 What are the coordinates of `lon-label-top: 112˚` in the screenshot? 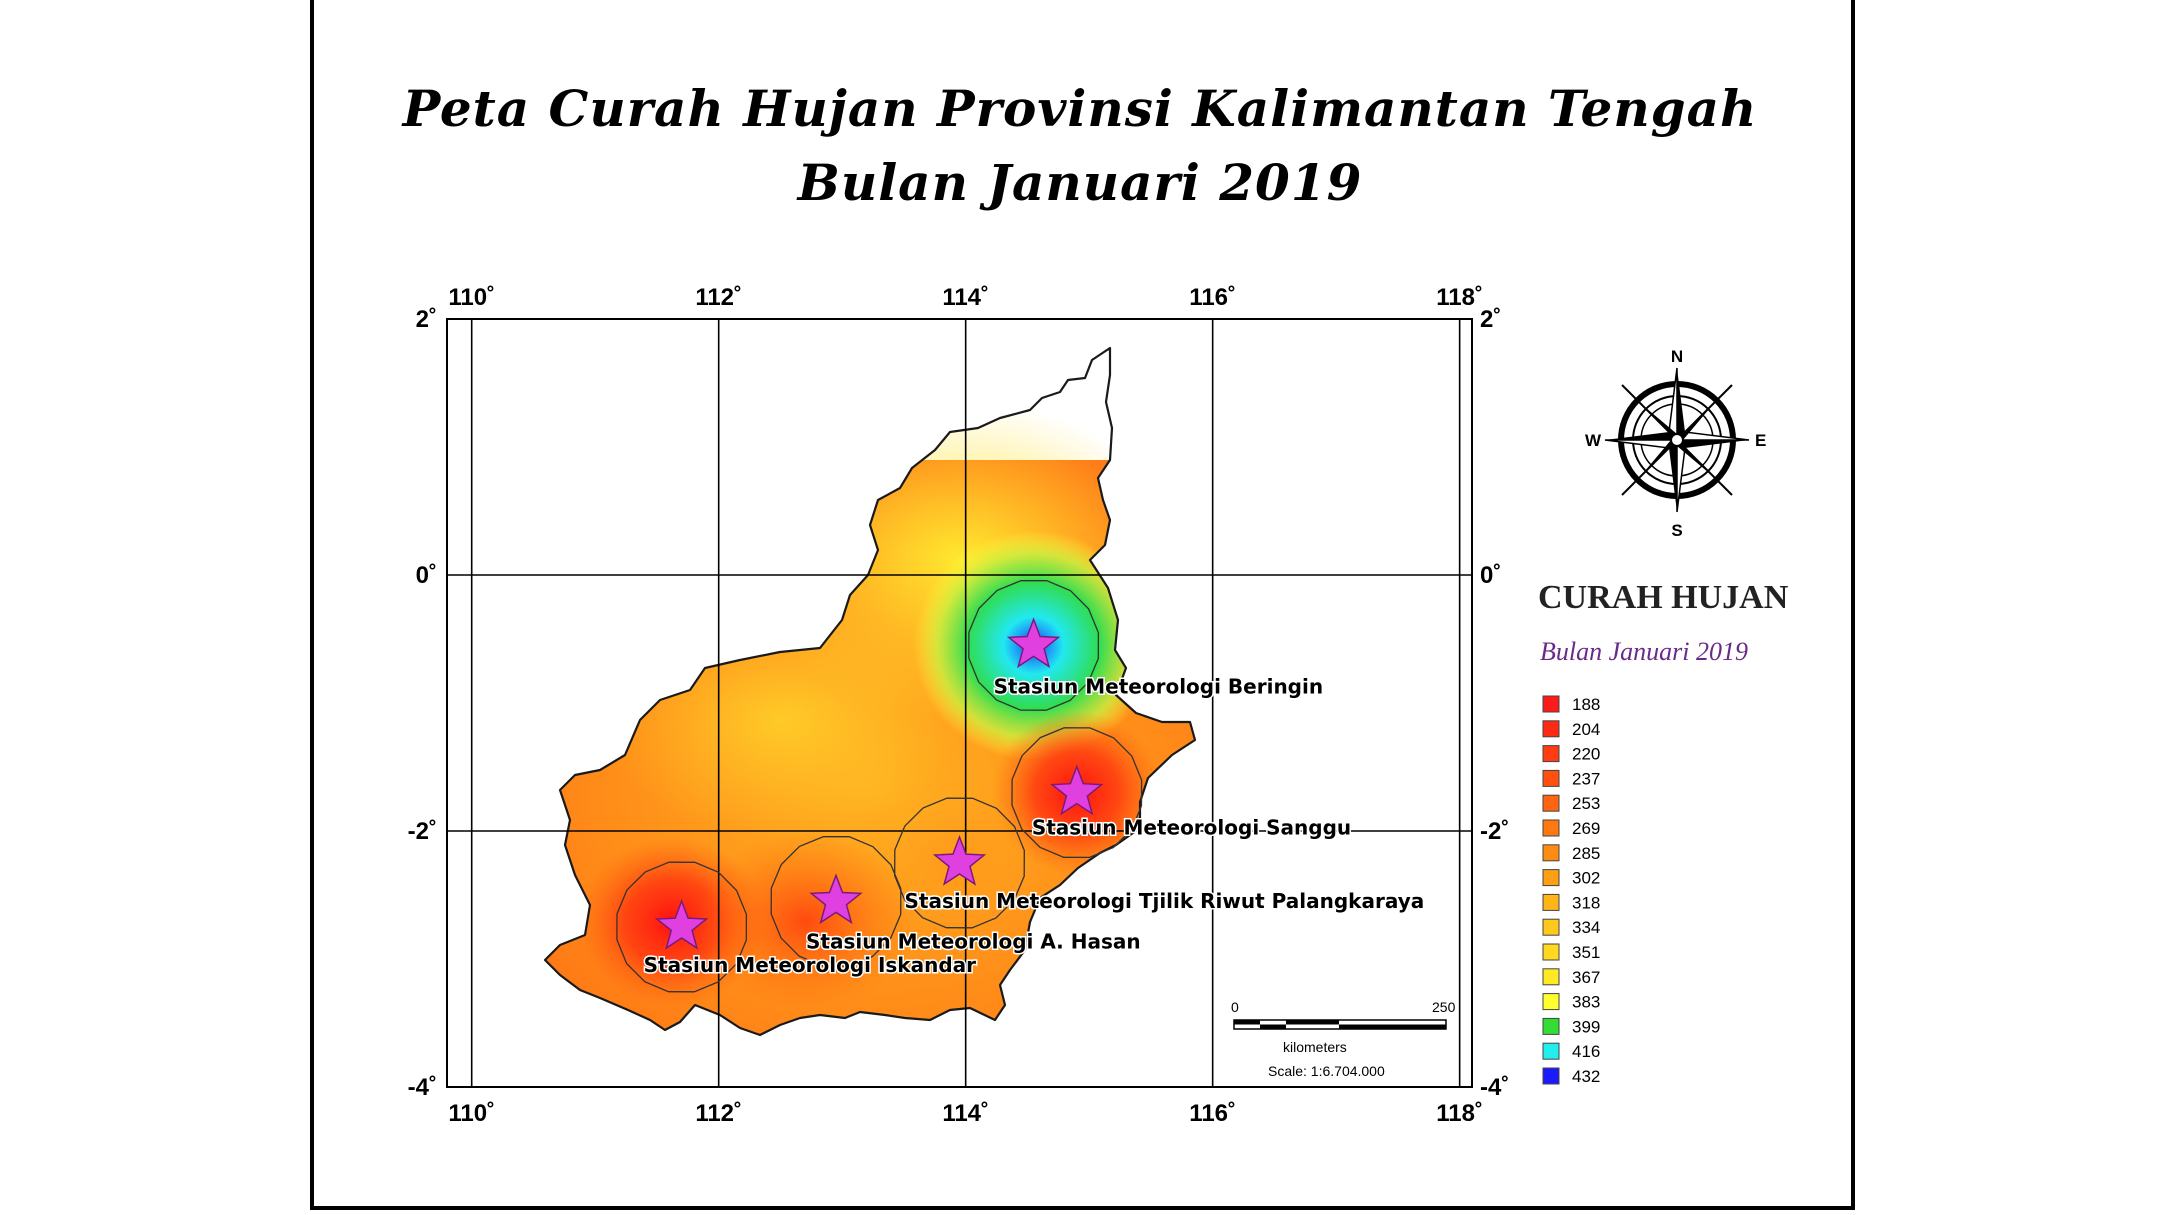 It's located at (718, 297).